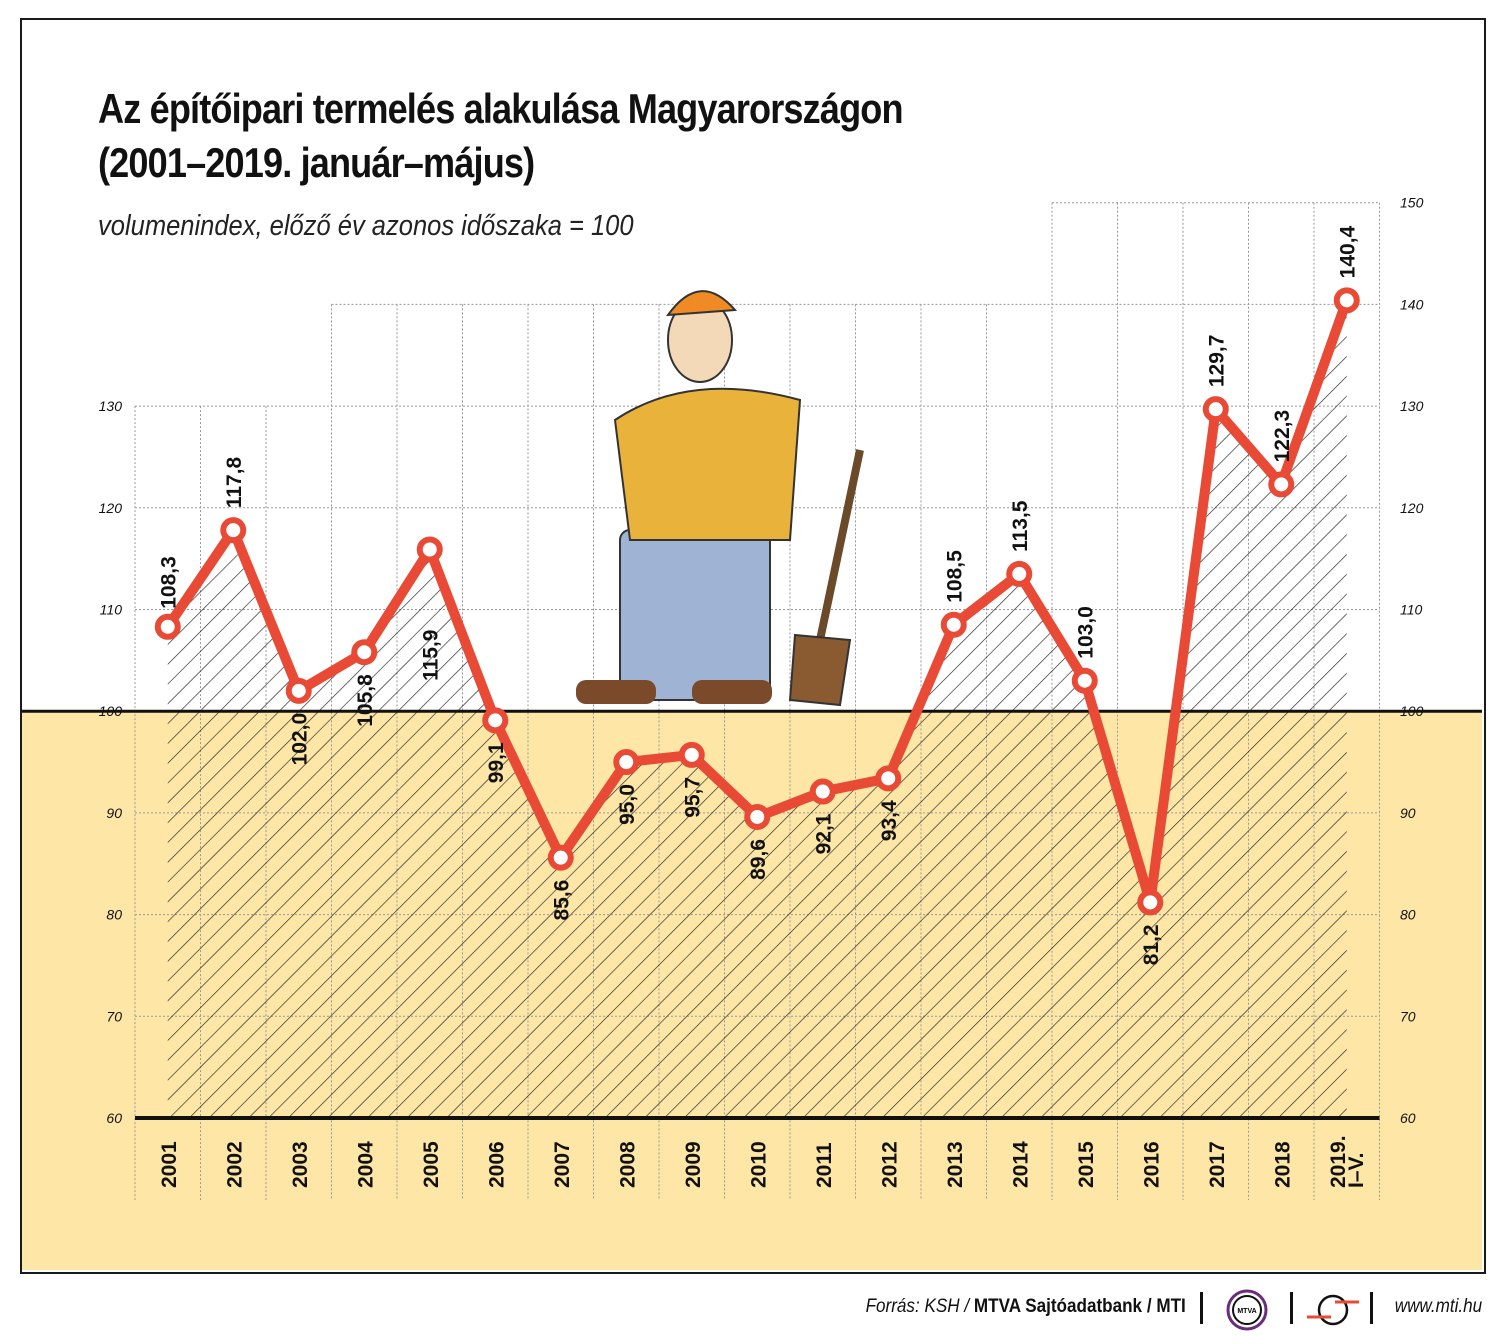 This screenshot has width=1504, height=1344. What do you see at coordinates (300, 739) in the screenshot?
I see `data-label: 102,0` at bounding box center [300, 739].